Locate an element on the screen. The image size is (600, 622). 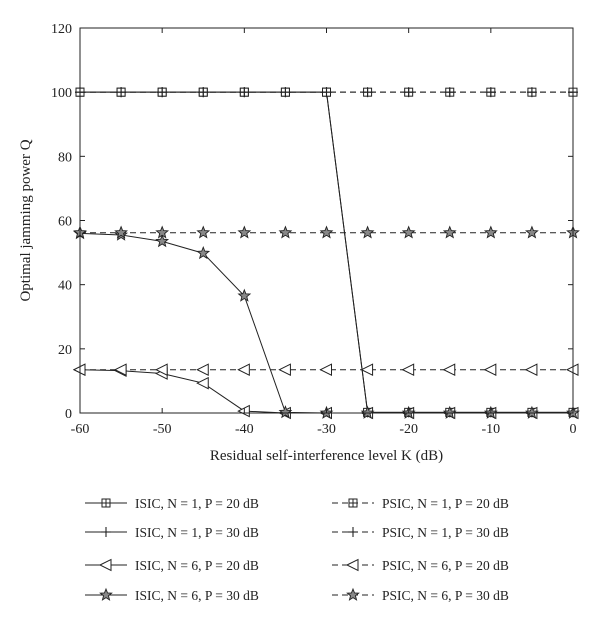
x-tick-label: -30 is located at coordinates (326, 429).